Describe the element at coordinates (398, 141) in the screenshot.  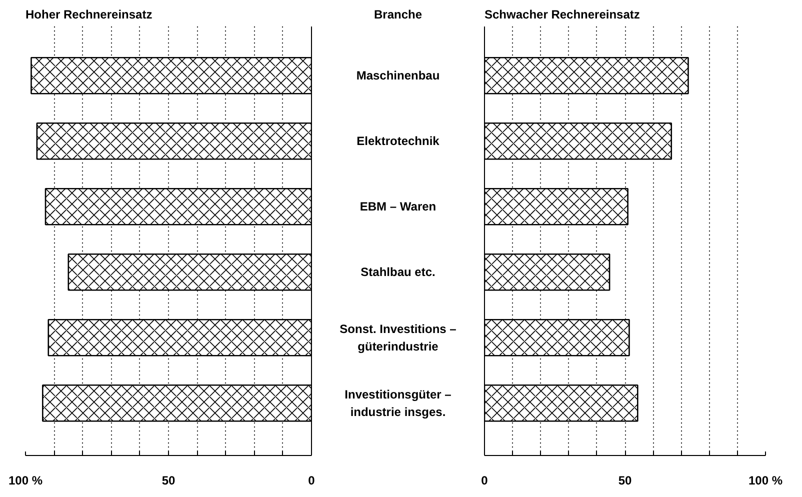
I see `y-tick-label: Elektrotechnik` at that location.